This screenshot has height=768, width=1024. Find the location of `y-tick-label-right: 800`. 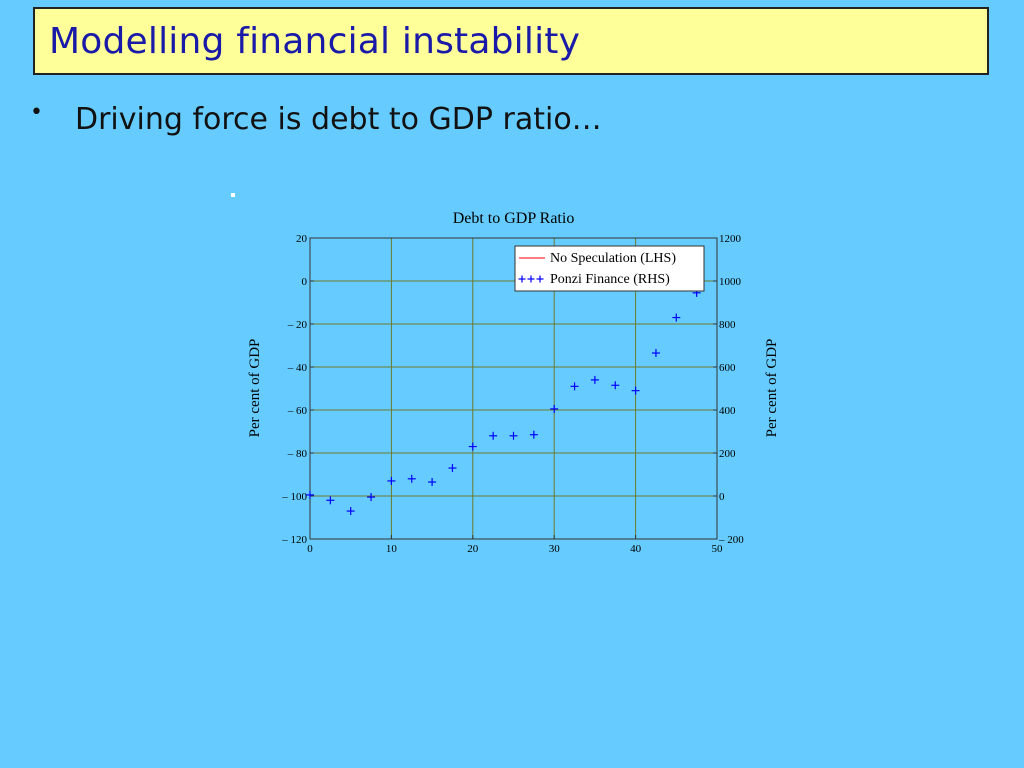

y-tick-label-right: 800 is located at coordinates (727, 325).